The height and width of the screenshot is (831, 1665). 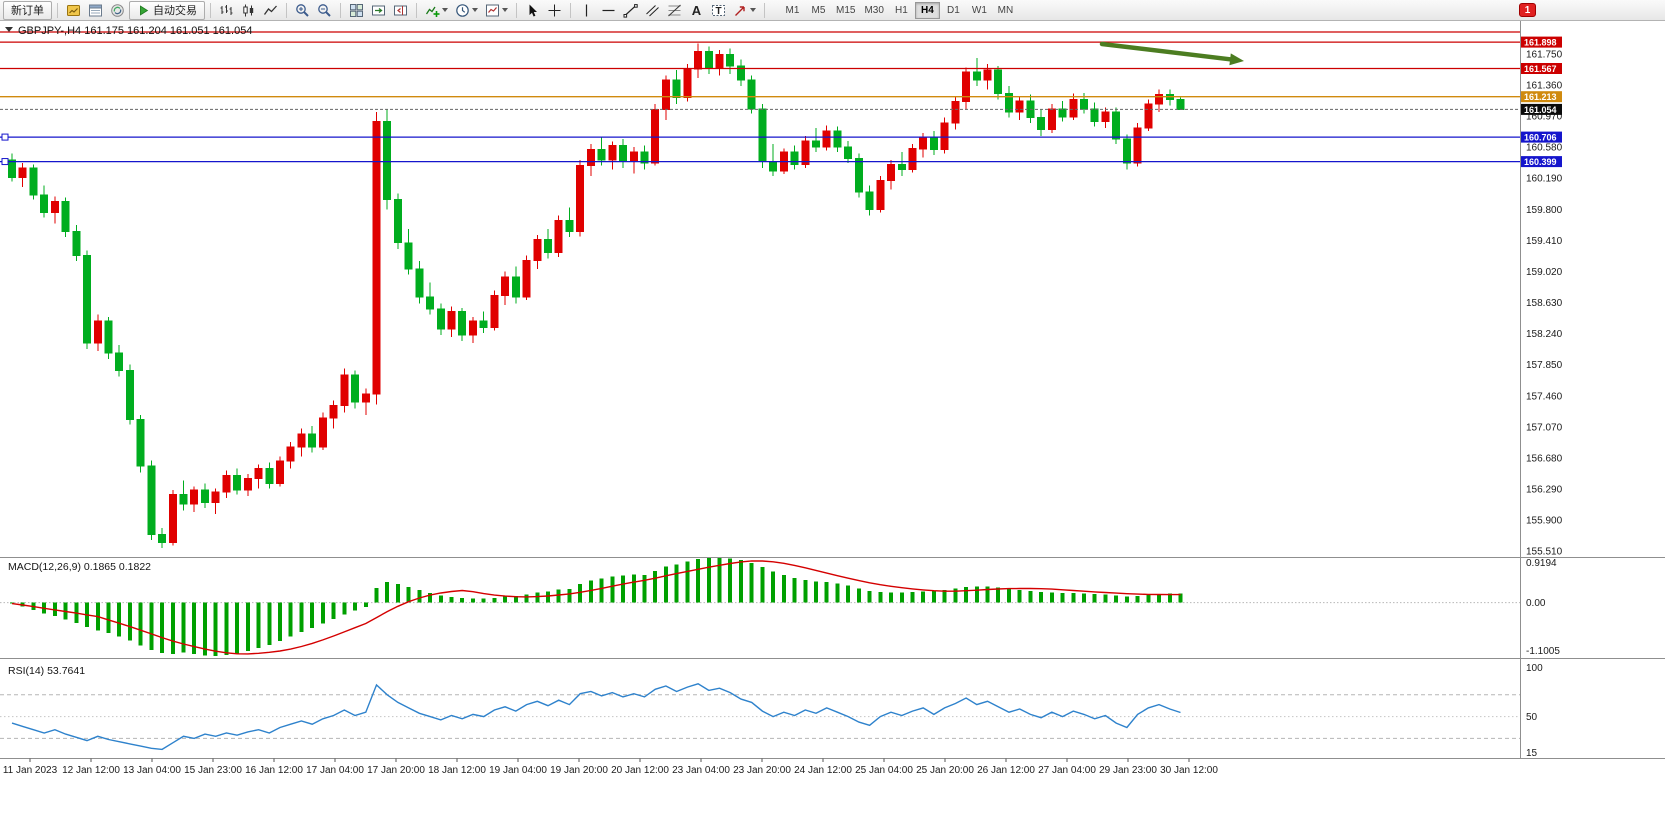 I want to click on crosshair-icon, so click(x=554, y=10).